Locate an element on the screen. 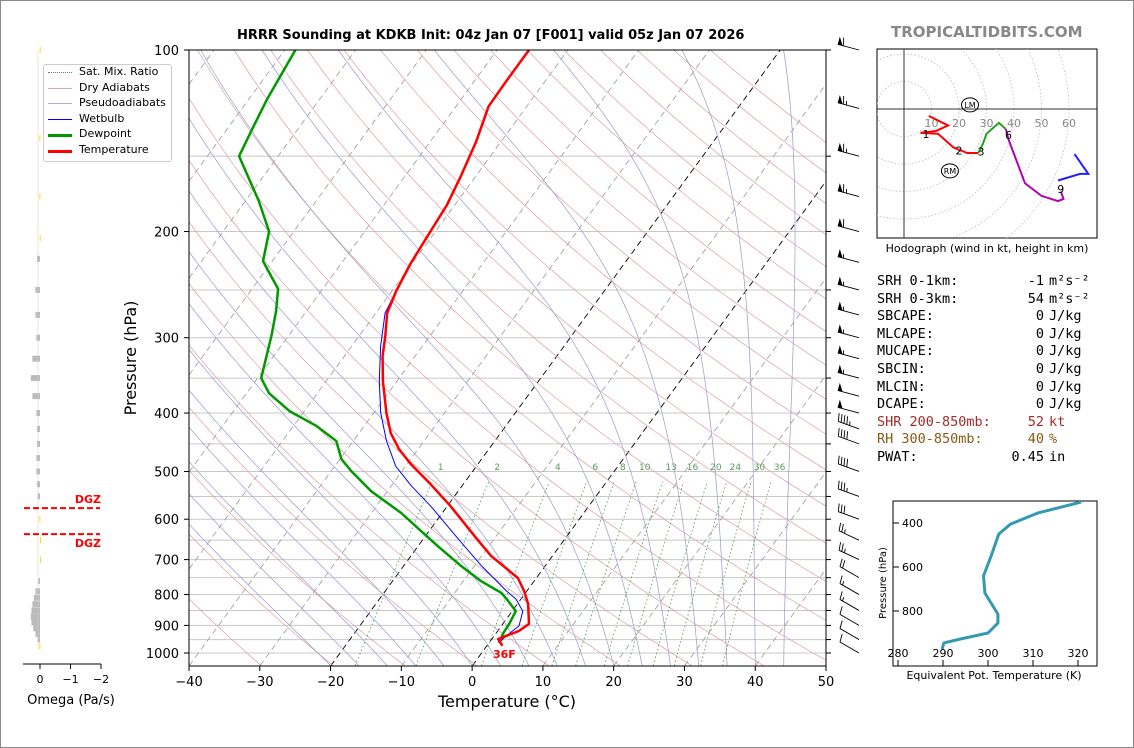 This screenshot has width=1134, height=748. dry-adiabat is located at coordinates (658, 191).